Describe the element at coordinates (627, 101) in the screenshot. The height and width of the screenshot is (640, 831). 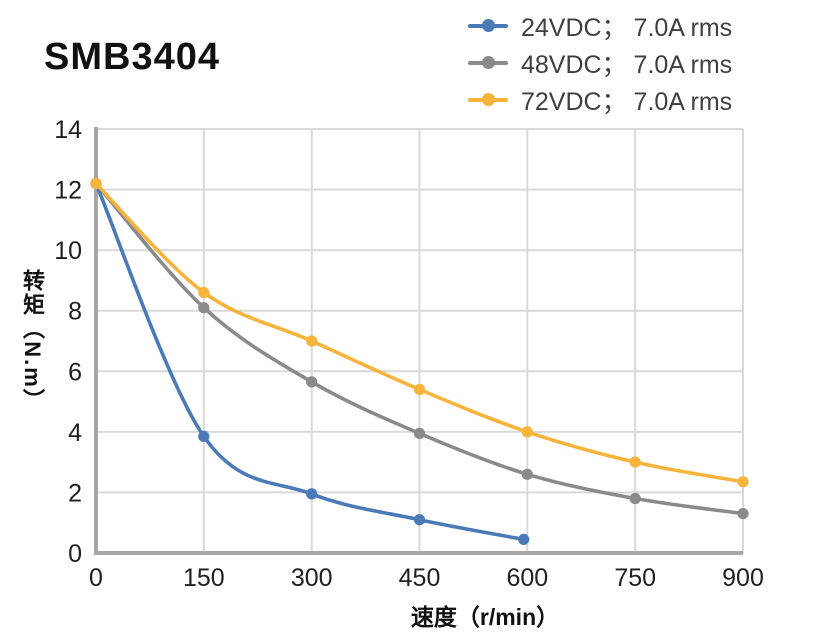
I see `legend-item-label: 72VDC； 7.0A rms` at that location.